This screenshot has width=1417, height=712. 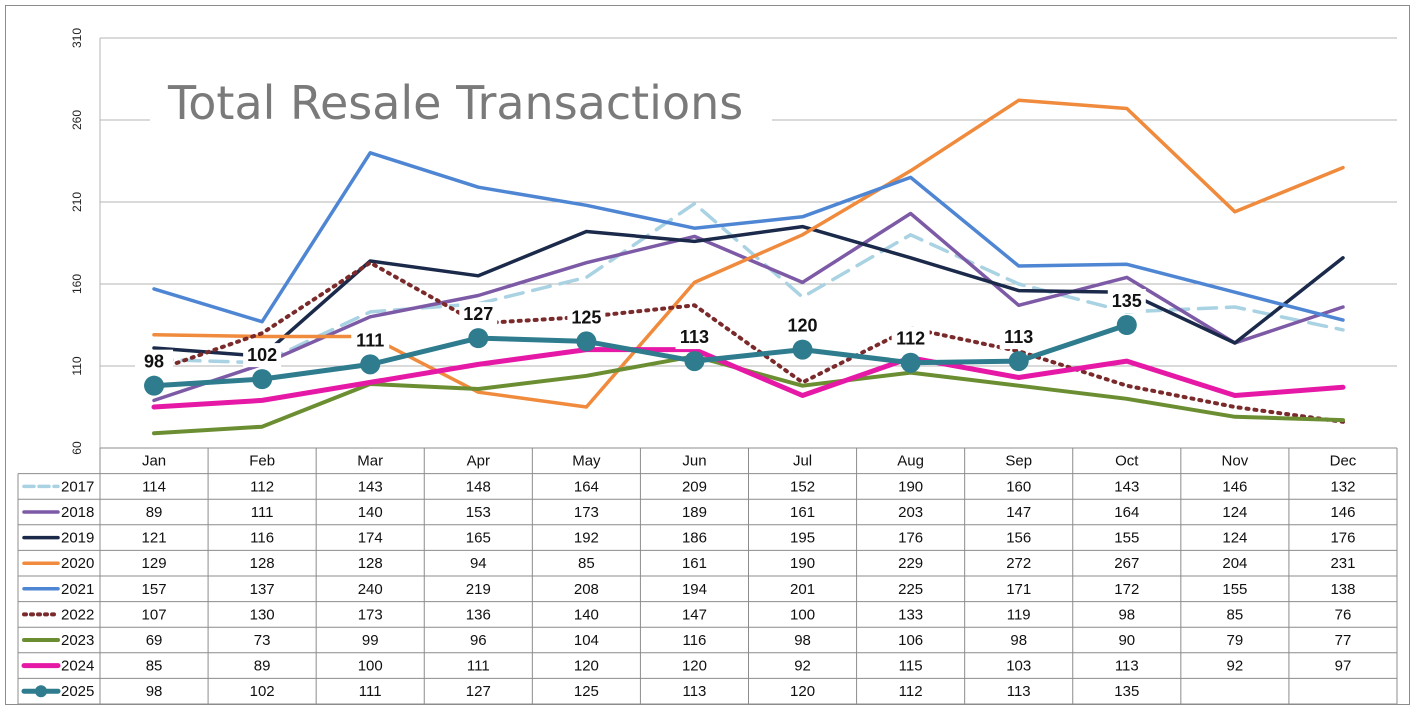 I want to click on category-label: Apr, so click(x=478, y=460).